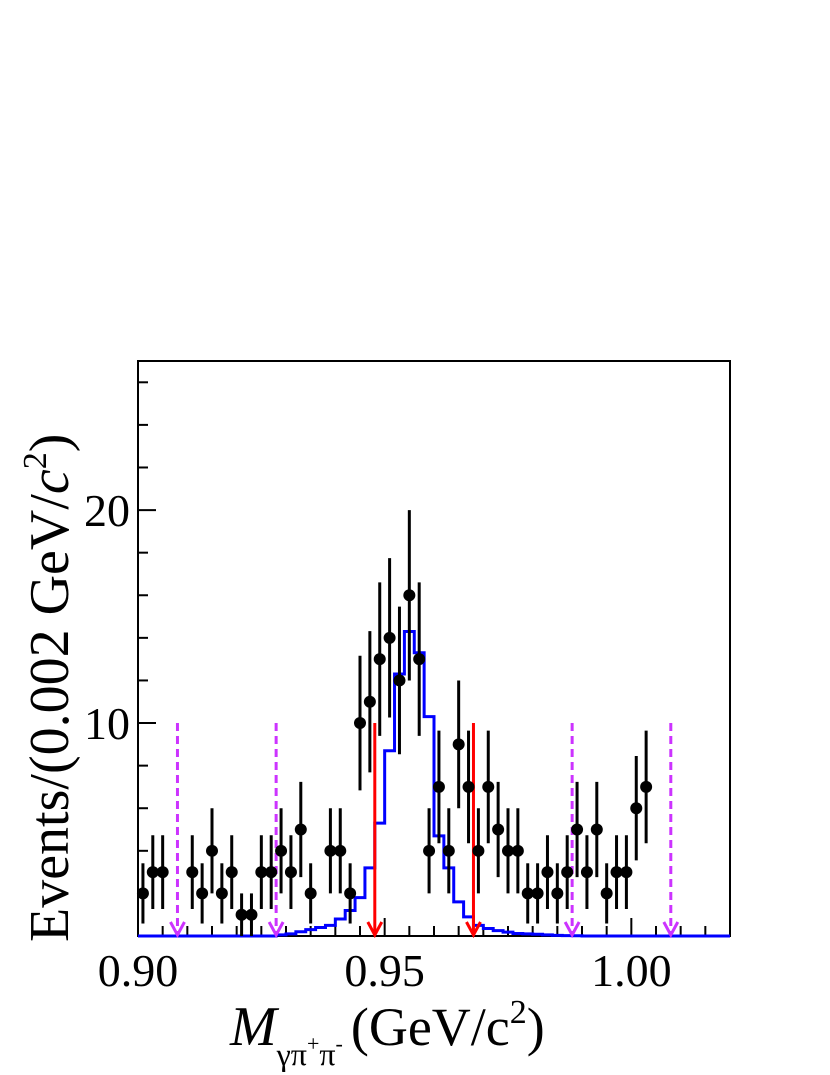 This screenshot has width=830, height=1075. Describe the element at coordinates (107, 723) in the screenshot. I see `y-tick-label: 10` at that location.